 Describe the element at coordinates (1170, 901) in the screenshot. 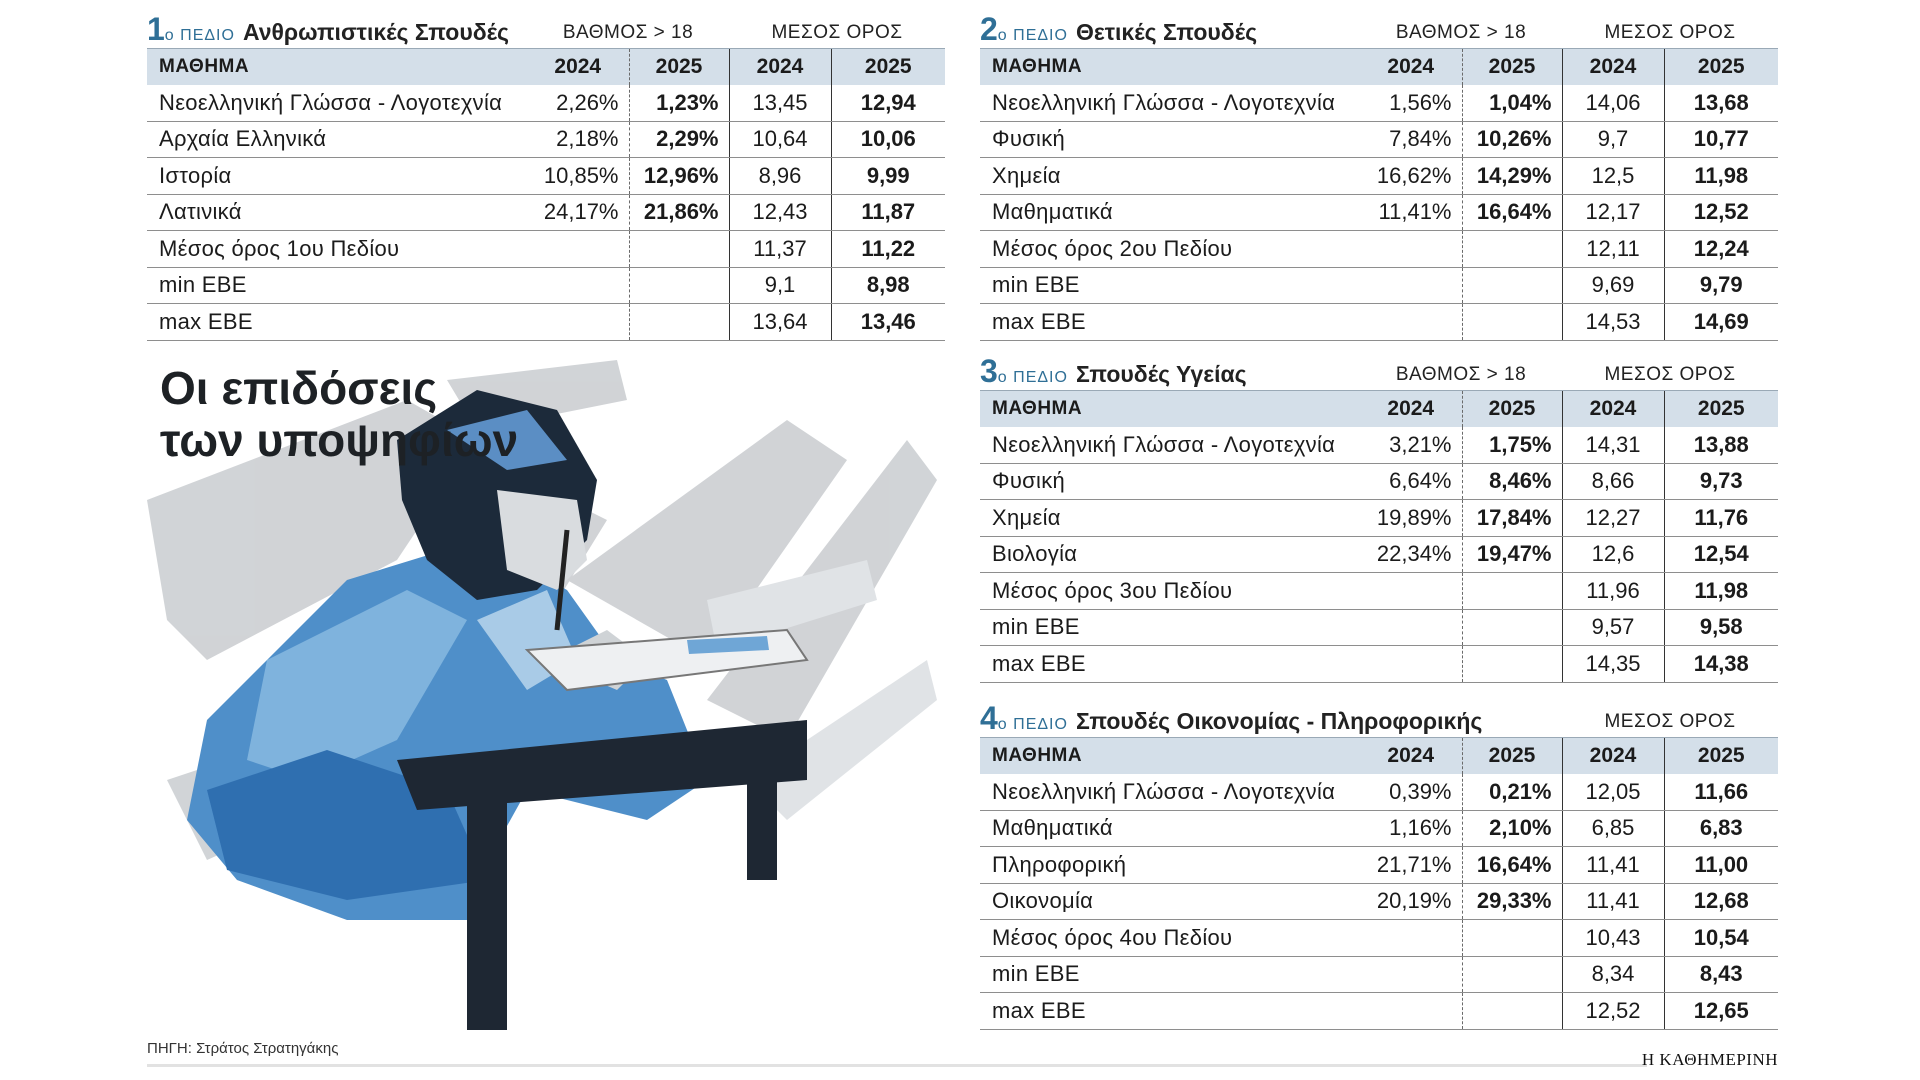

I see `subject-cell: Οικονομία` at that location.